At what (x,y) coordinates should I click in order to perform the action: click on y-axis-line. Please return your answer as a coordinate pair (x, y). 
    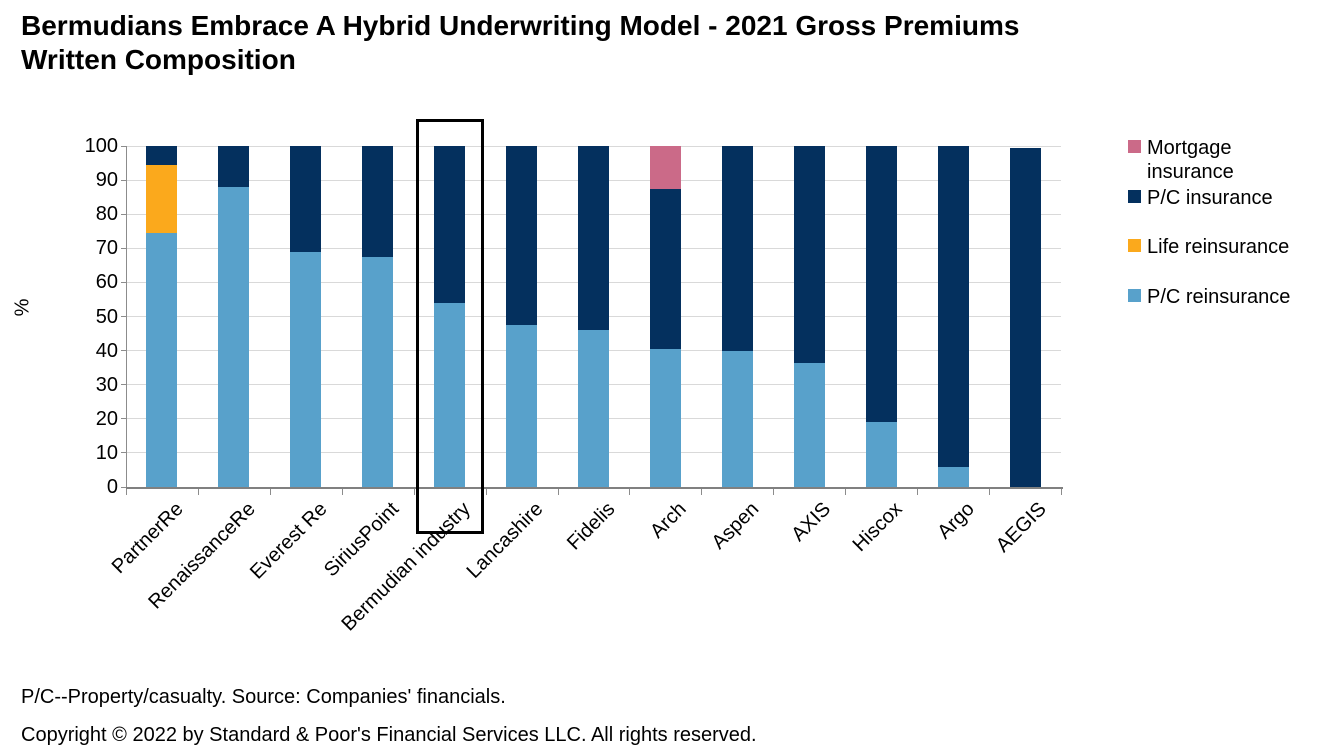
    Looking at the image, I should click on (126, 316).